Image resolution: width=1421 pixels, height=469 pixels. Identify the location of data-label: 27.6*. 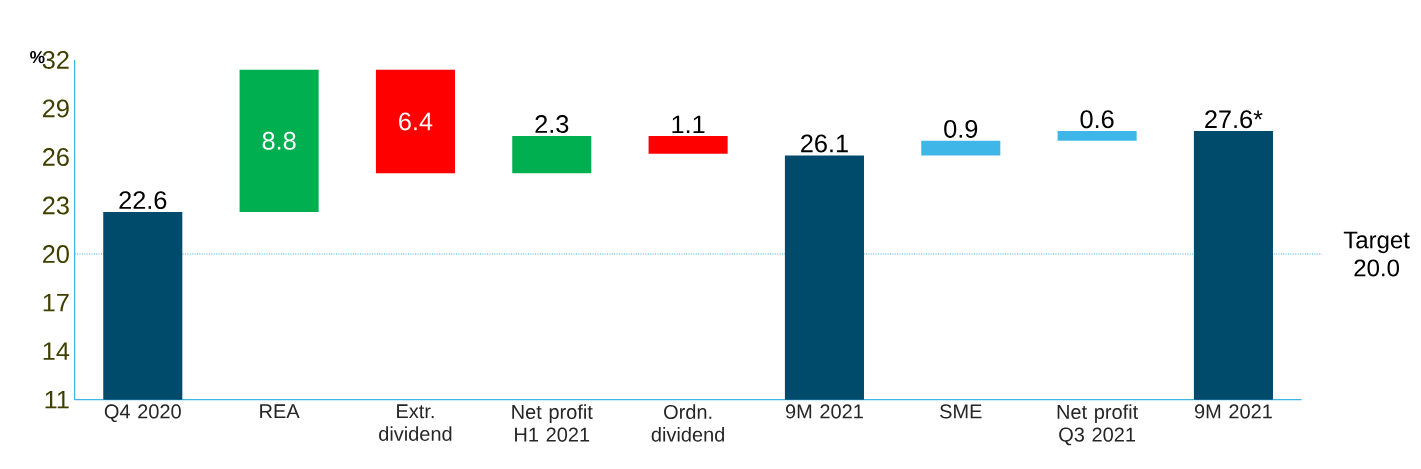
(1234, 119).